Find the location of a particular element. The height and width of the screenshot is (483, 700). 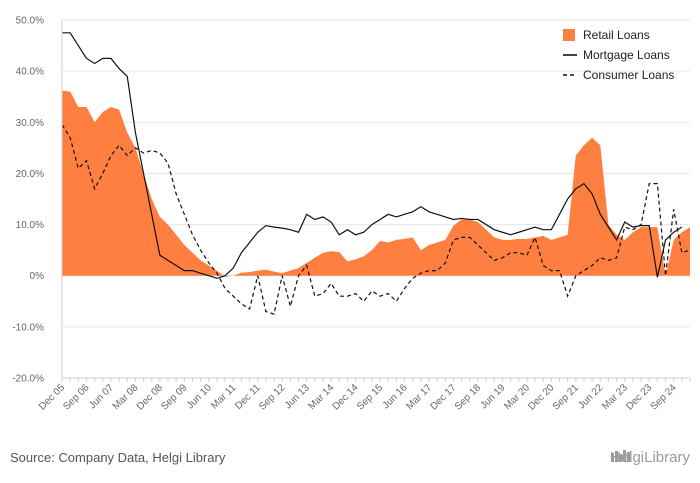

x-tick-label: Sep 24 is located at coordinates (664, 397).